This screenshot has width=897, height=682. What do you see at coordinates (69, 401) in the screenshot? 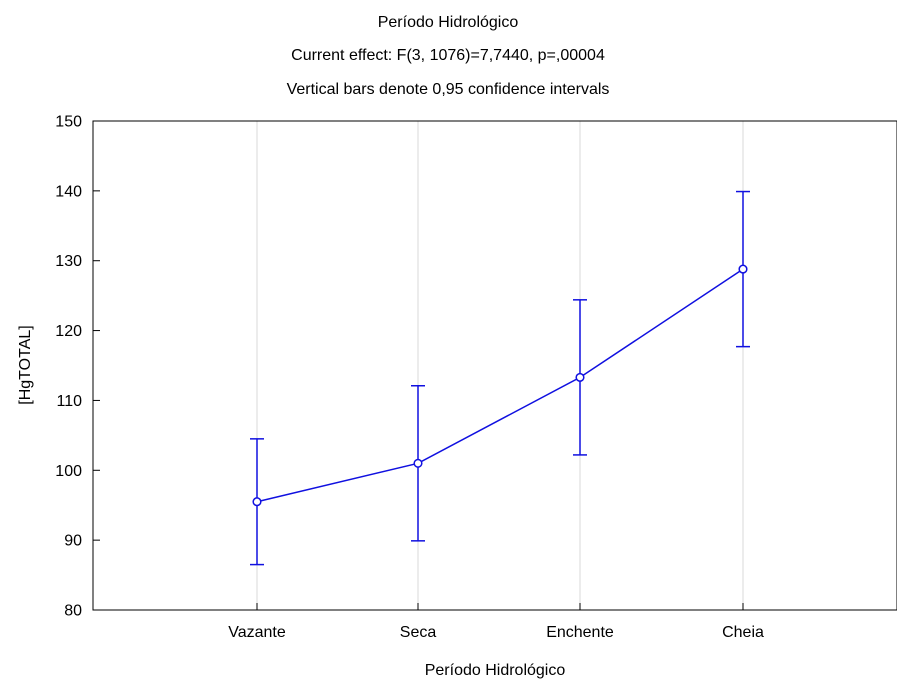
I see `y-tick-label: 110` at bounding box center [69, 401].